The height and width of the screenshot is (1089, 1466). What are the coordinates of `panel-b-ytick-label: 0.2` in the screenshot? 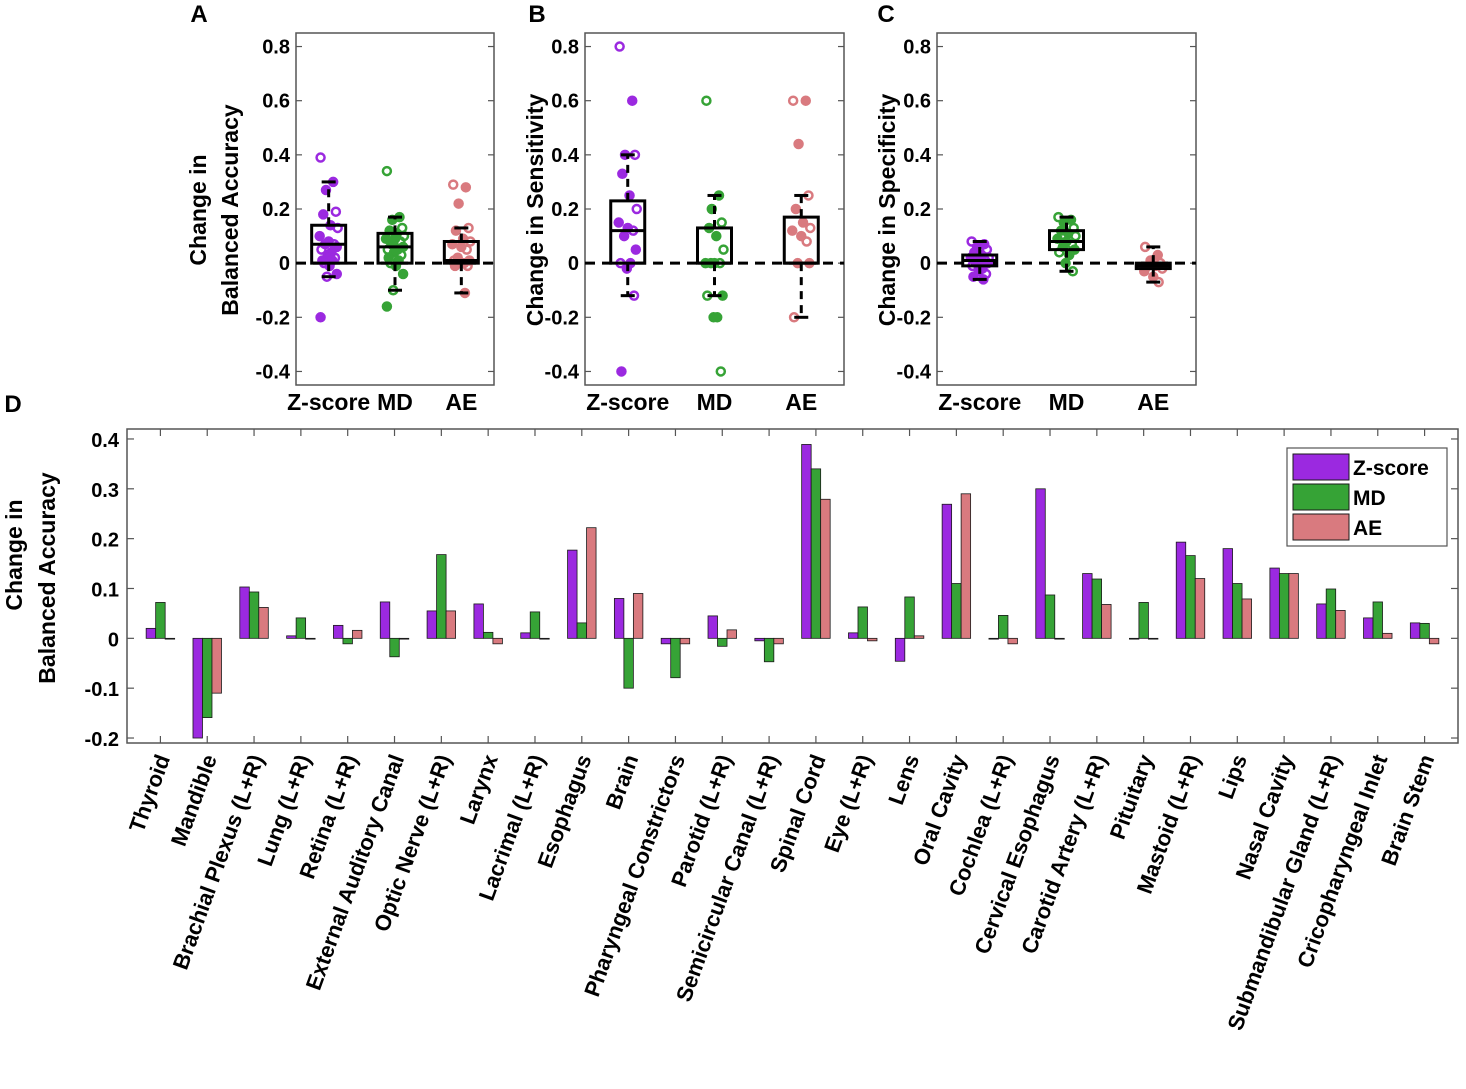 It's located at (565, 210).